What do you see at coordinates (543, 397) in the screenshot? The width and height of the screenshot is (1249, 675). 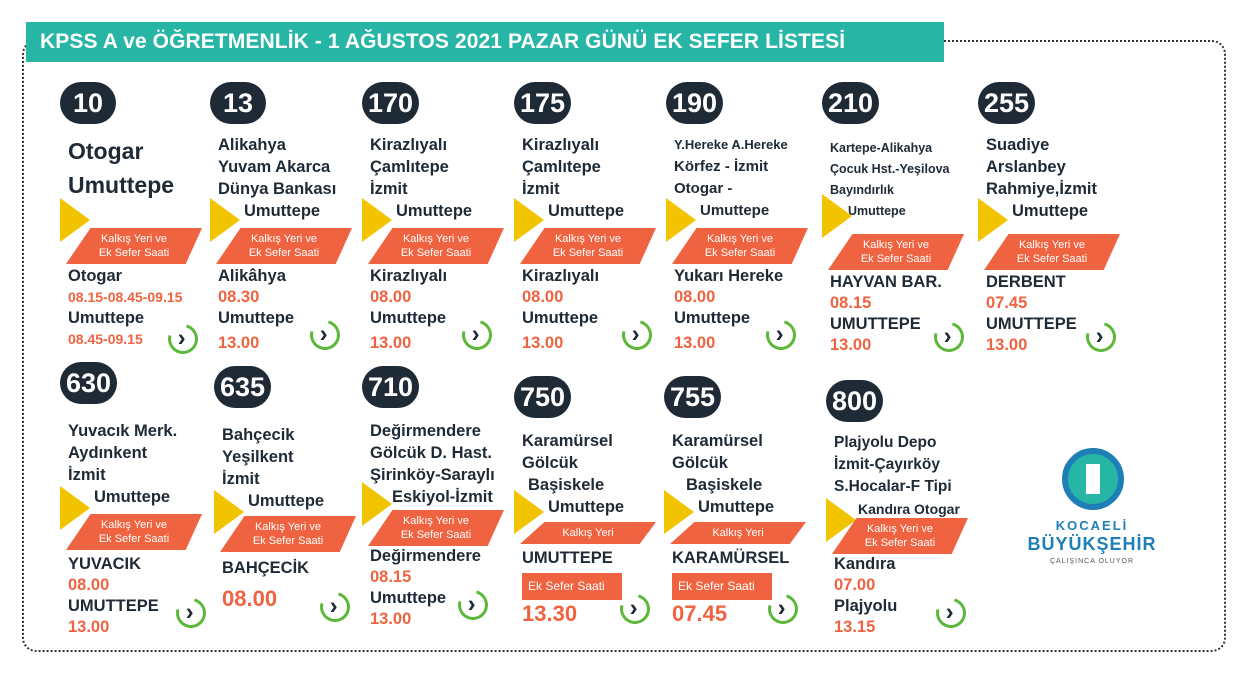 I see `route-number-badge: 750` at bounding box center [543, 397].